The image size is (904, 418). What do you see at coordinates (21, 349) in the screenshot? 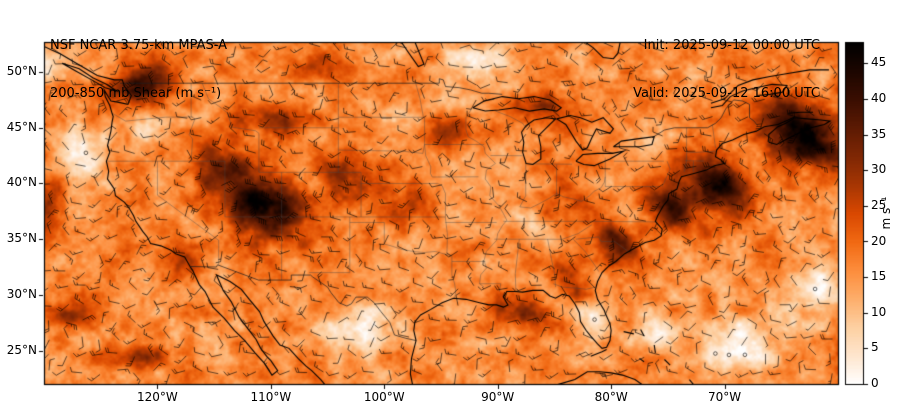
I see `y-tick-label: 25°N` at bounding box center [21, 349].